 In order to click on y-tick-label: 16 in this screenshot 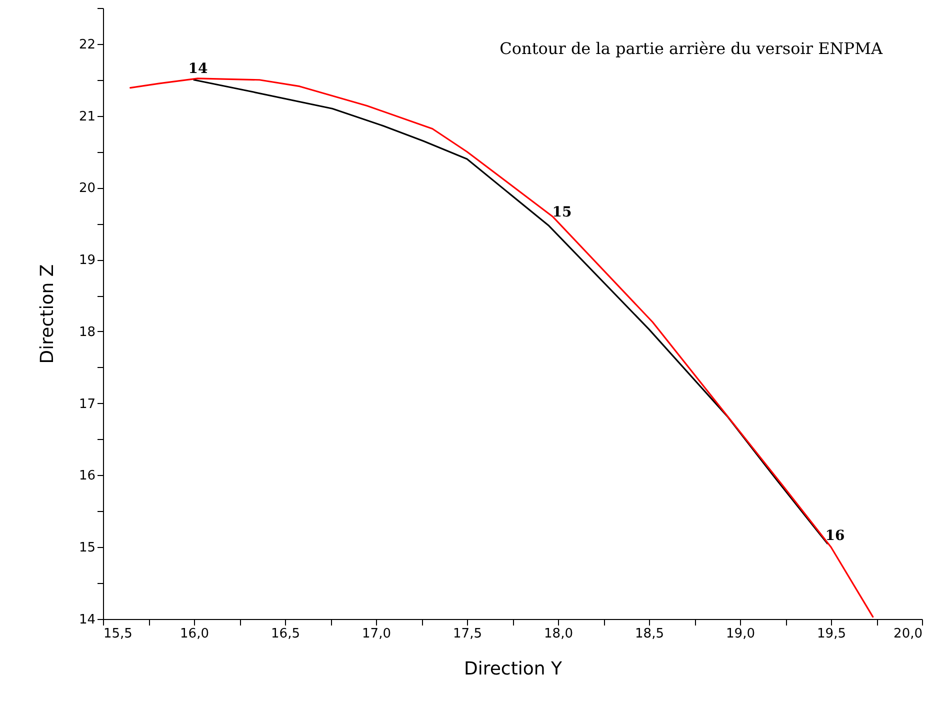, I will do `click(87, 476)`.